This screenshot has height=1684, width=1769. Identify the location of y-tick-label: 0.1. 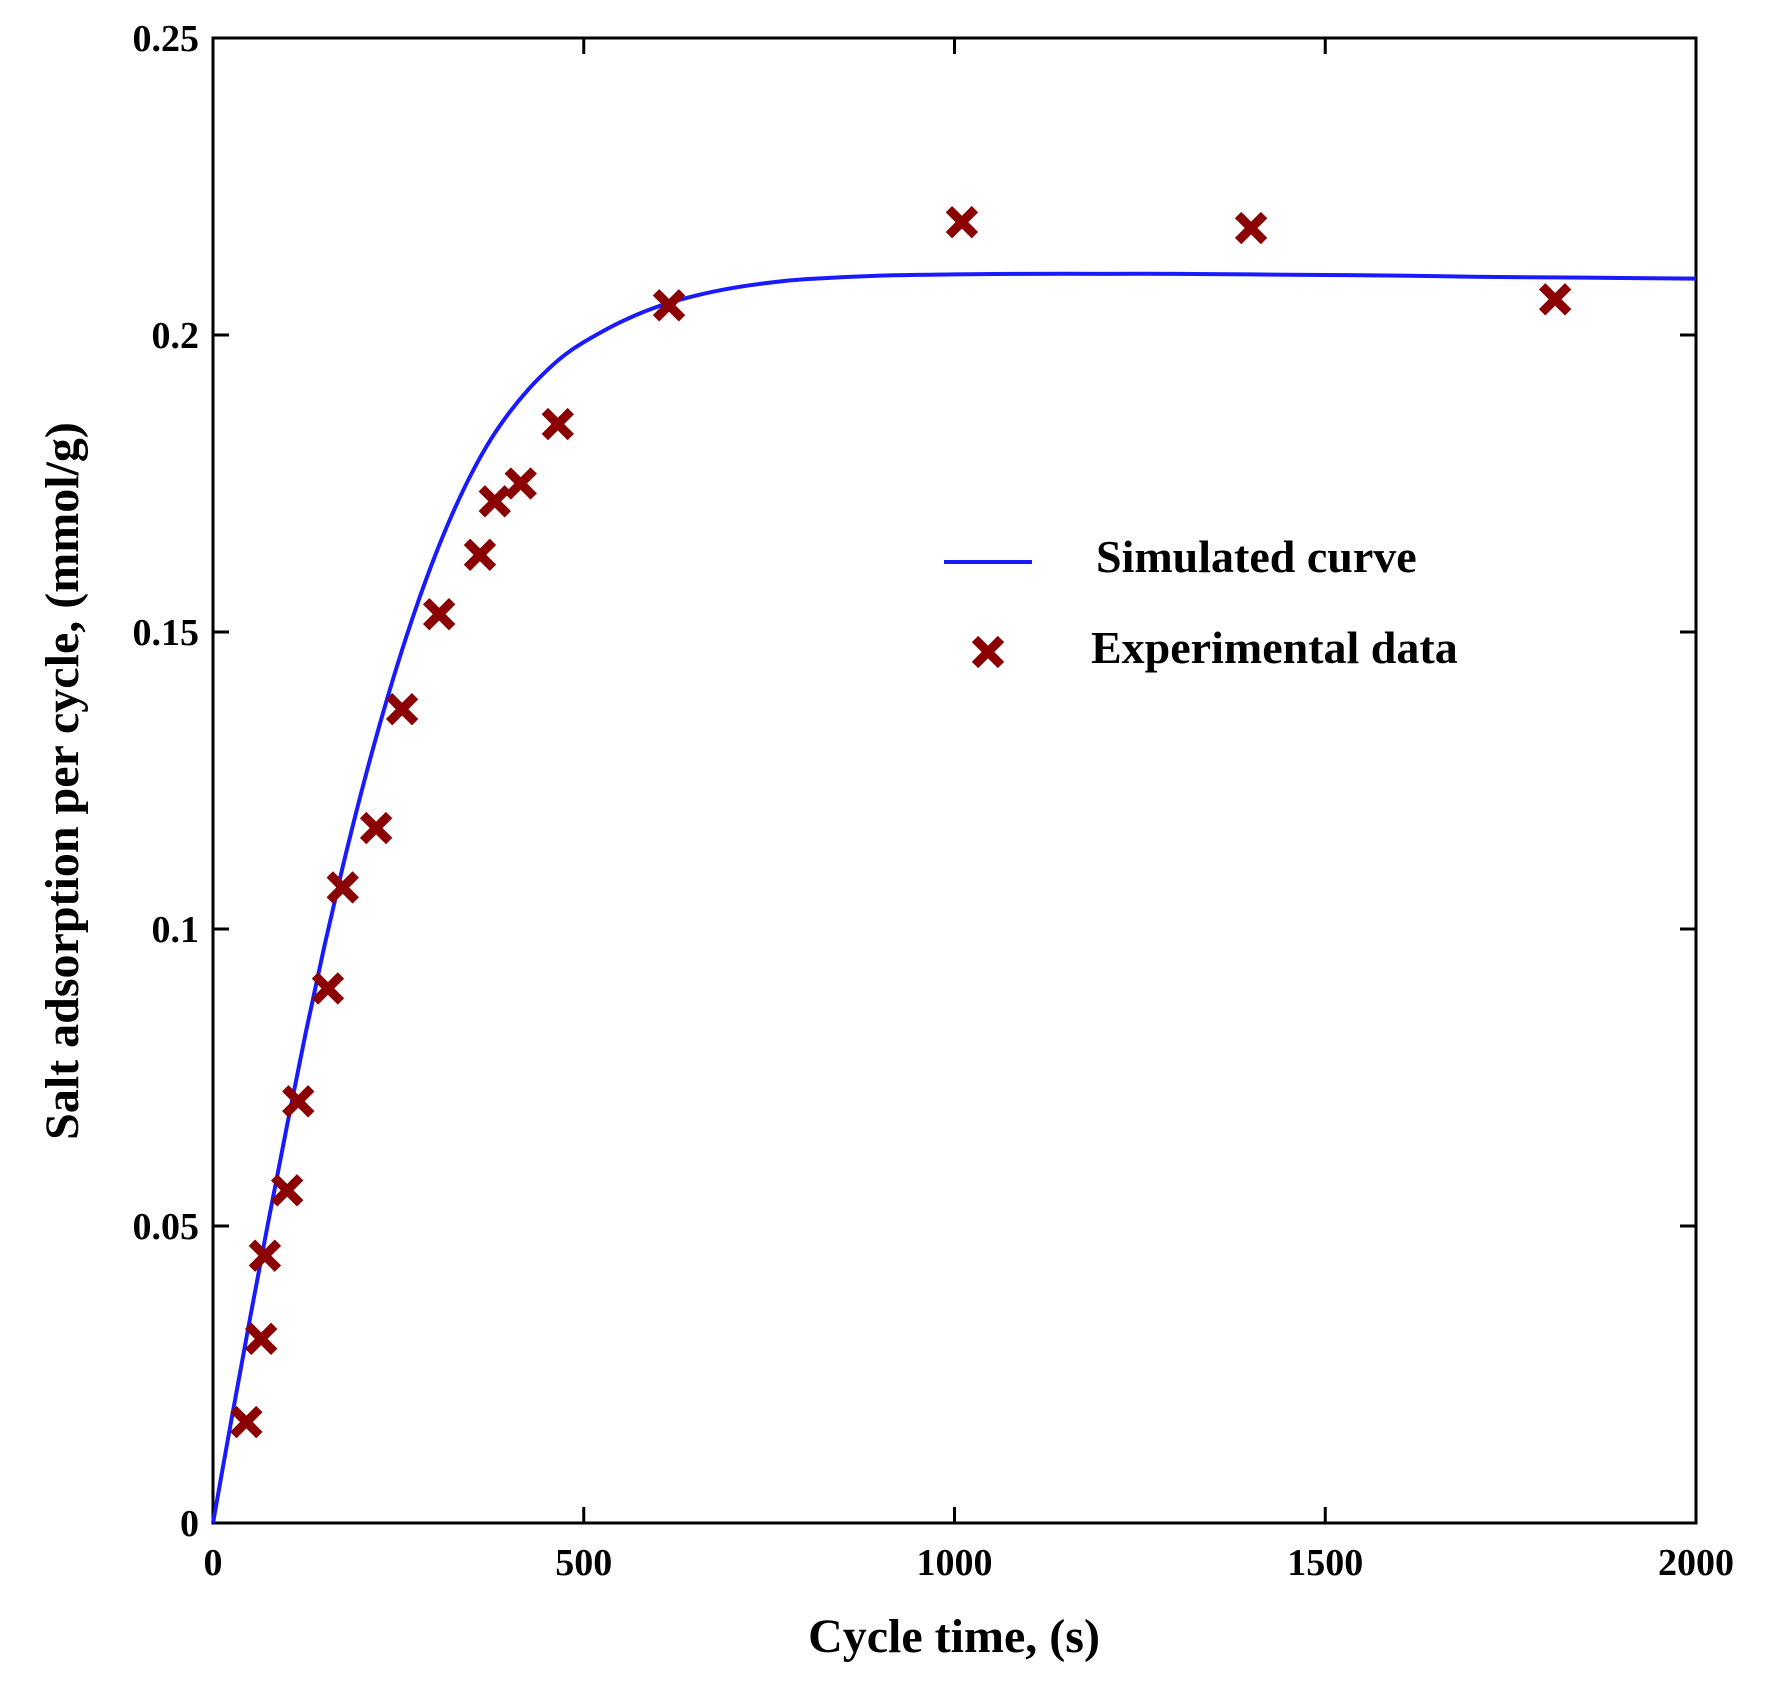
(176, 930).